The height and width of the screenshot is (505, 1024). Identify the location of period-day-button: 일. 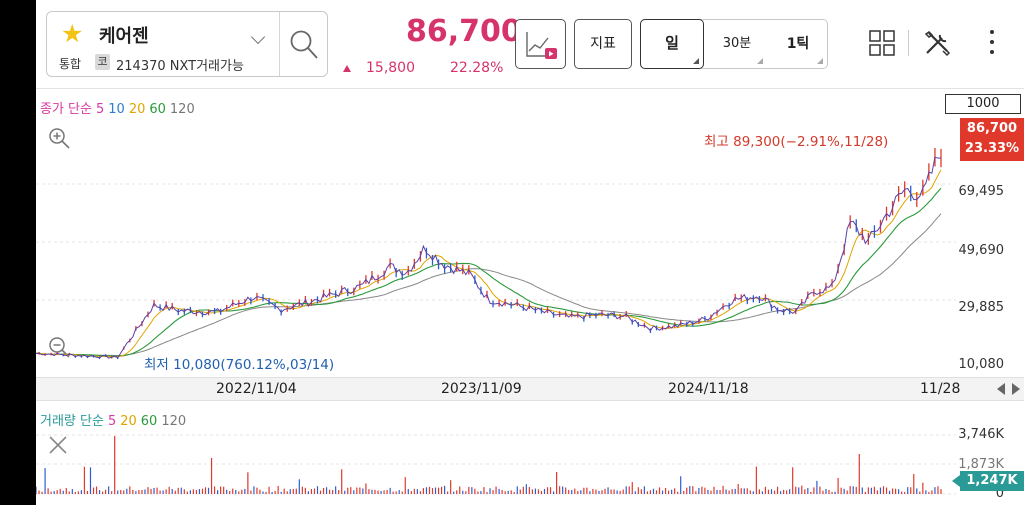
(672, 44).